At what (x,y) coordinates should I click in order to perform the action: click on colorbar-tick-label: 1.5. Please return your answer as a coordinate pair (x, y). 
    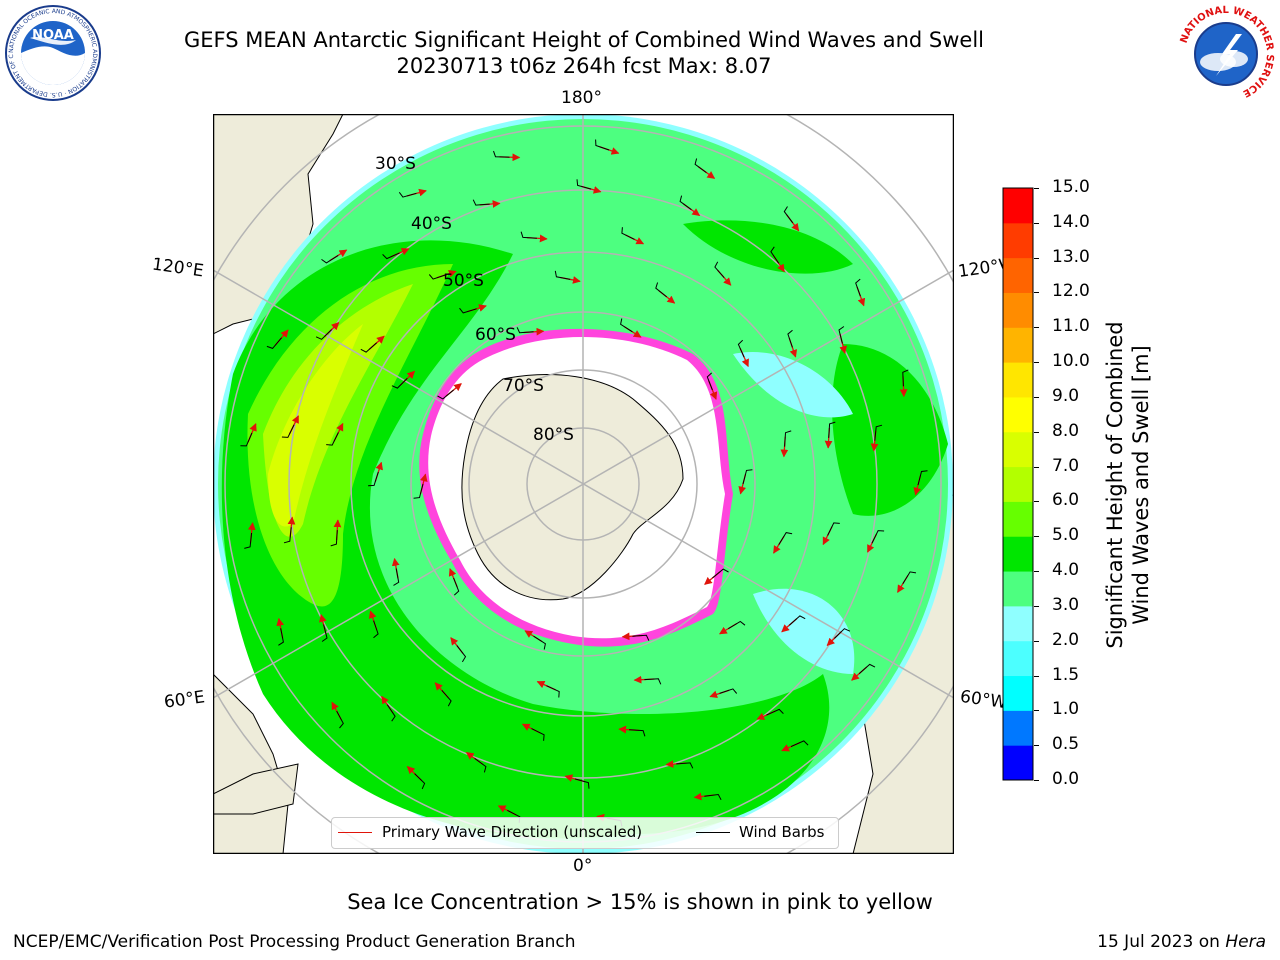
    Looking at the image, I should click on (1066, 674).